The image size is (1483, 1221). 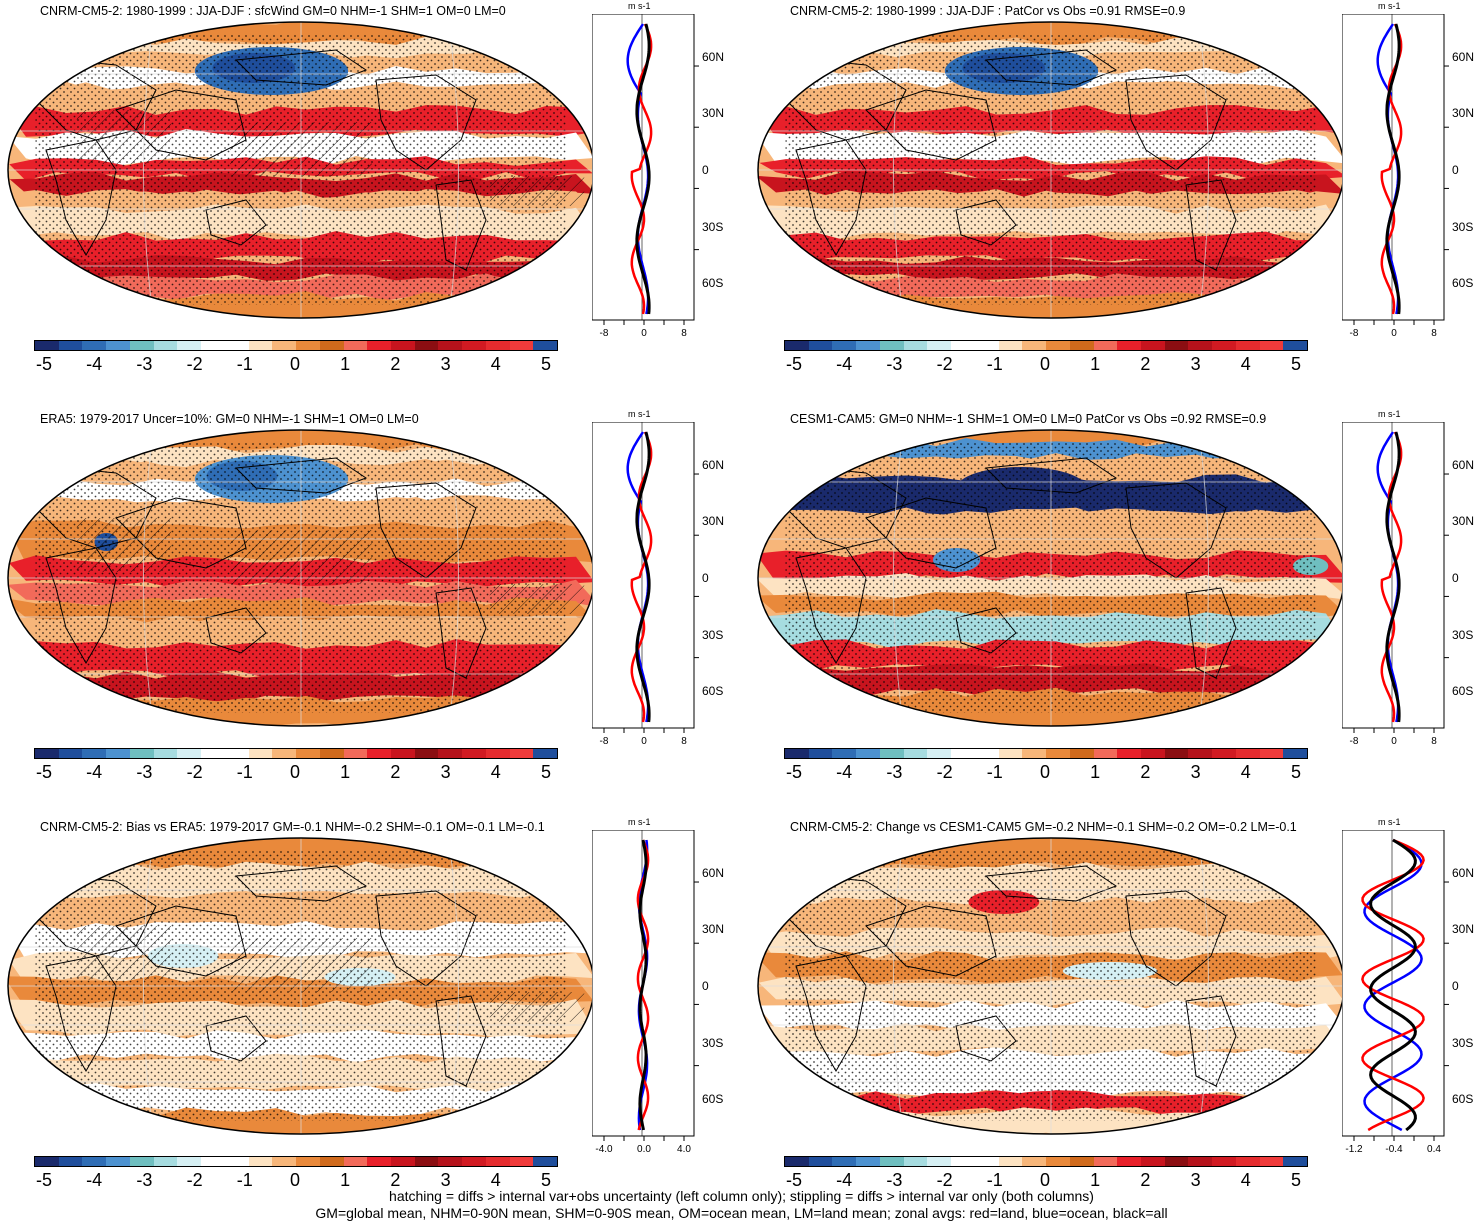 What do you see at coordinates (144, 772) in the screenshot?
I see `colorbar-tick-label: -3` at bounding box center [144, 772].